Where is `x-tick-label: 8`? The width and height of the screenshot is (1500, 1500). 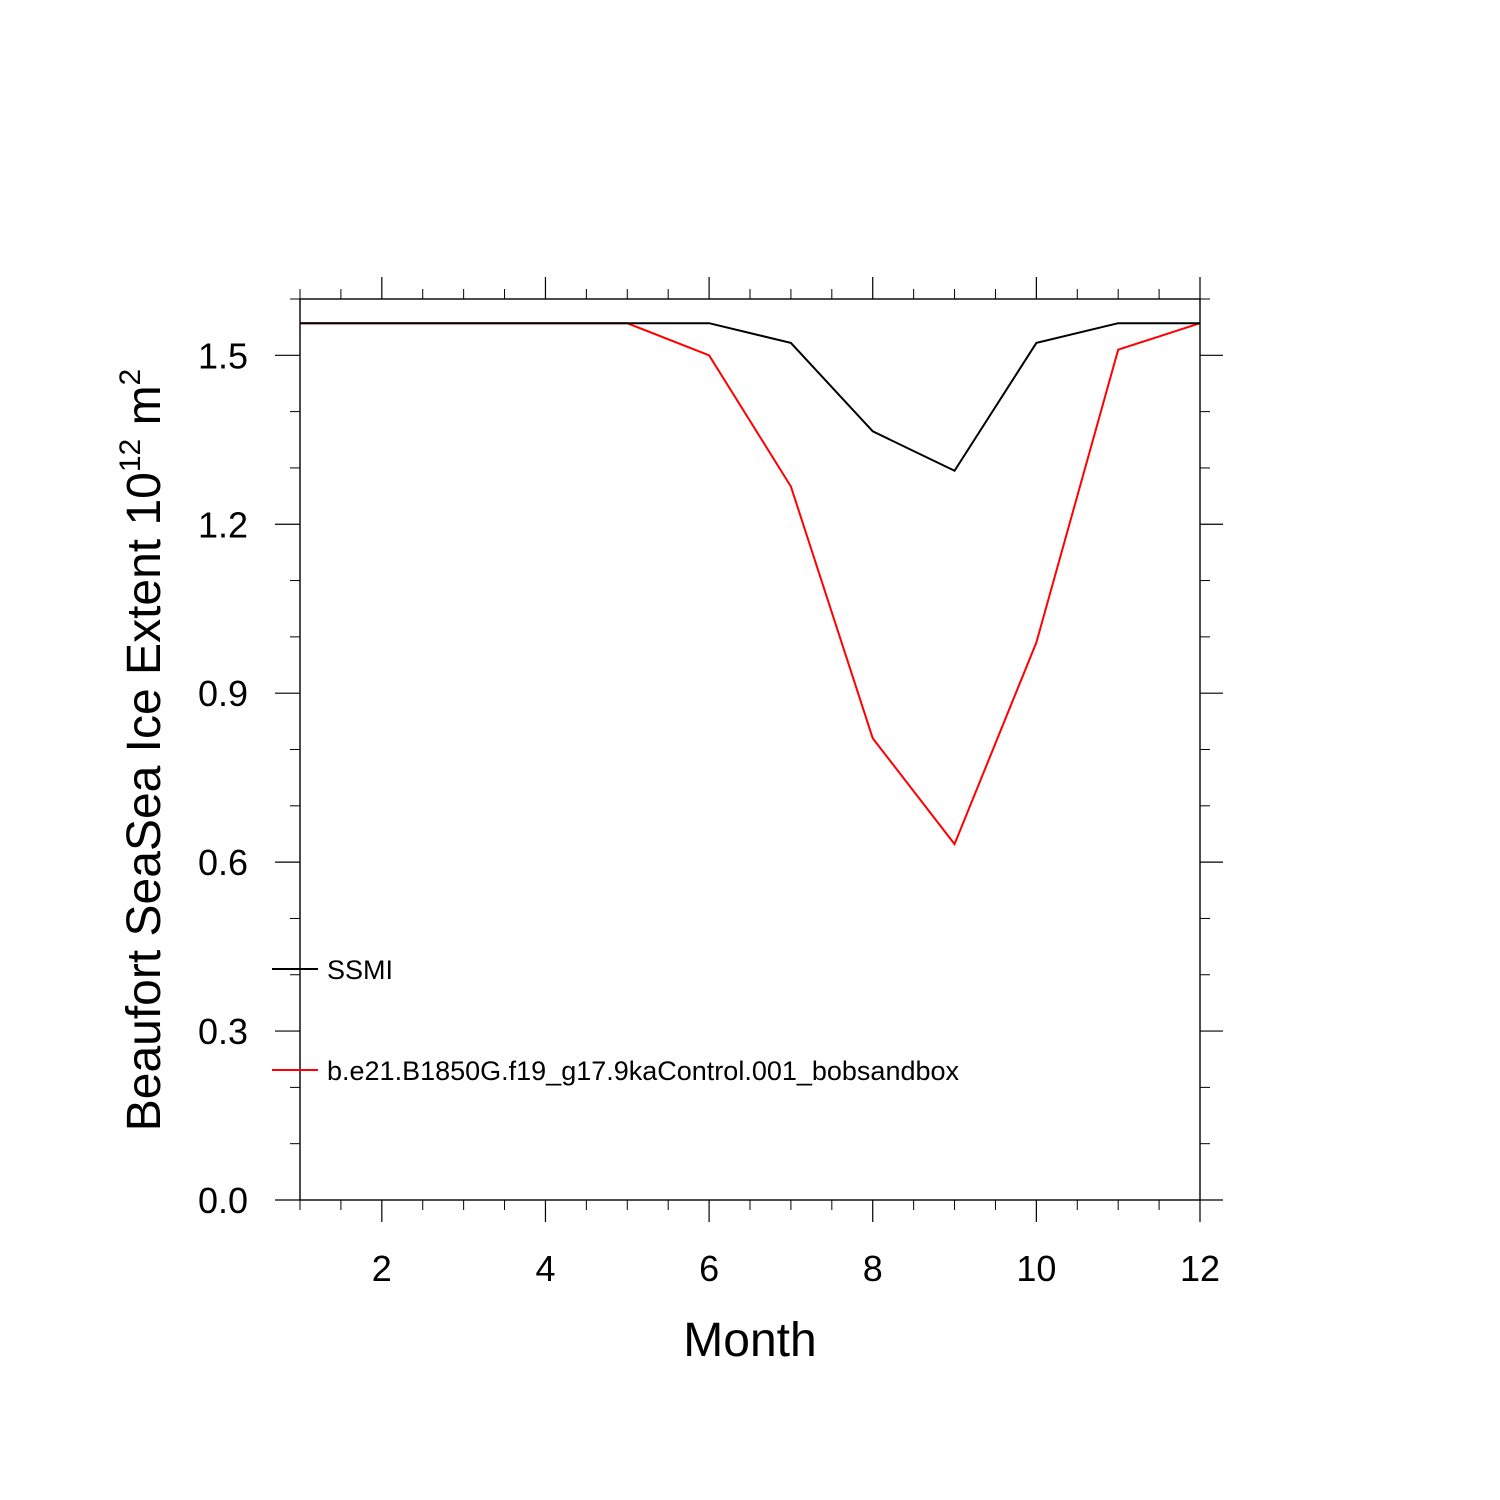 x-tick-label: 8 is located at coordinates (873, 1268).